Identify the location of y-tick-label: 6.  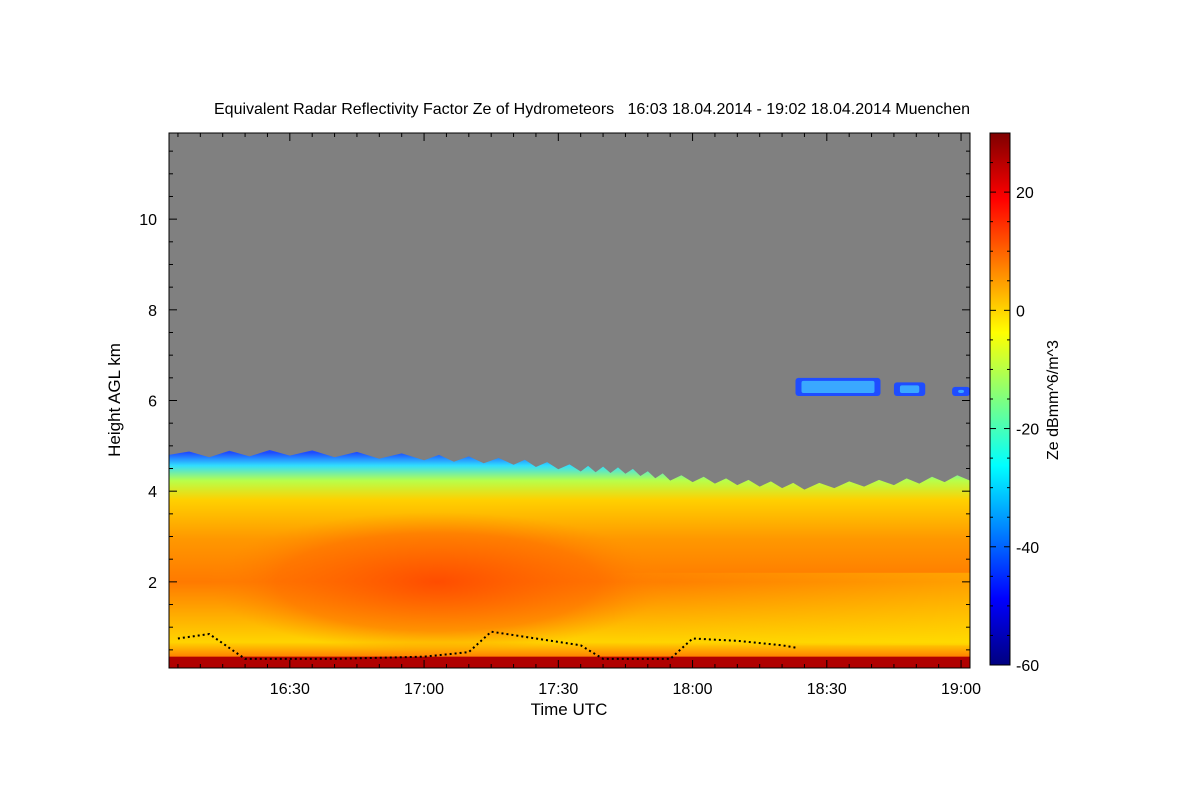
(152, 402).